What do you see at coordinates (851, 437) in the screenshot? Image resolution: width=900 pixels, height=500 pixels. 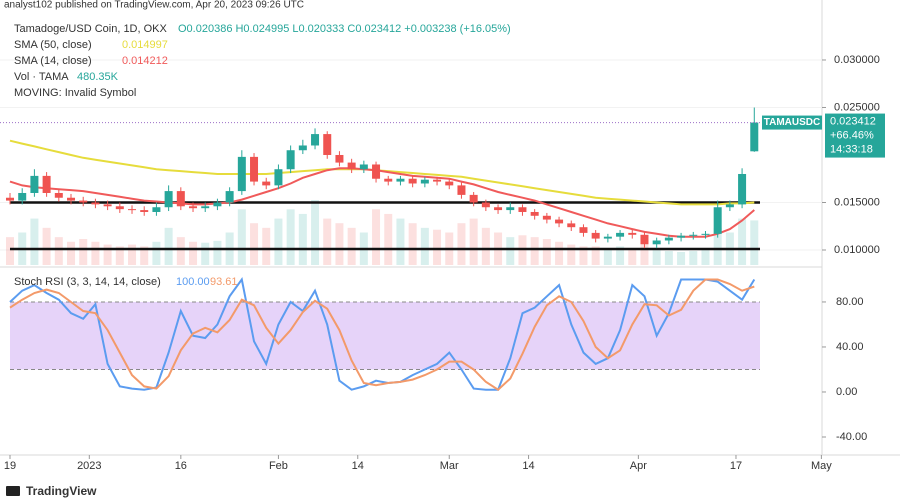 I see `y-tick-label: -40.00` at bounding box center [851, 437].